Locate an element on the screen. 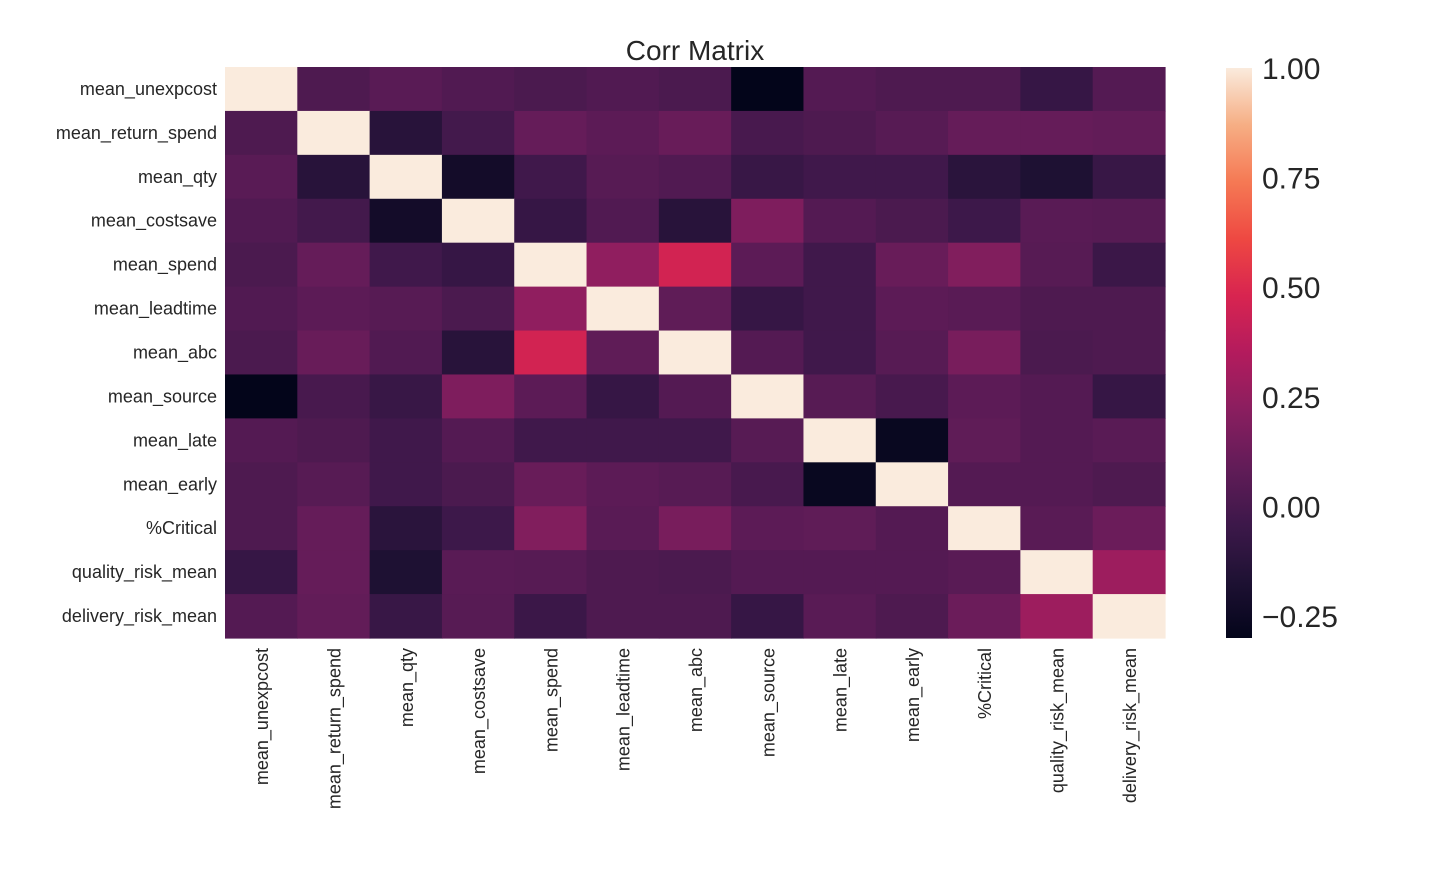  colorbar-gradient is located at coordinates (1239, 353).